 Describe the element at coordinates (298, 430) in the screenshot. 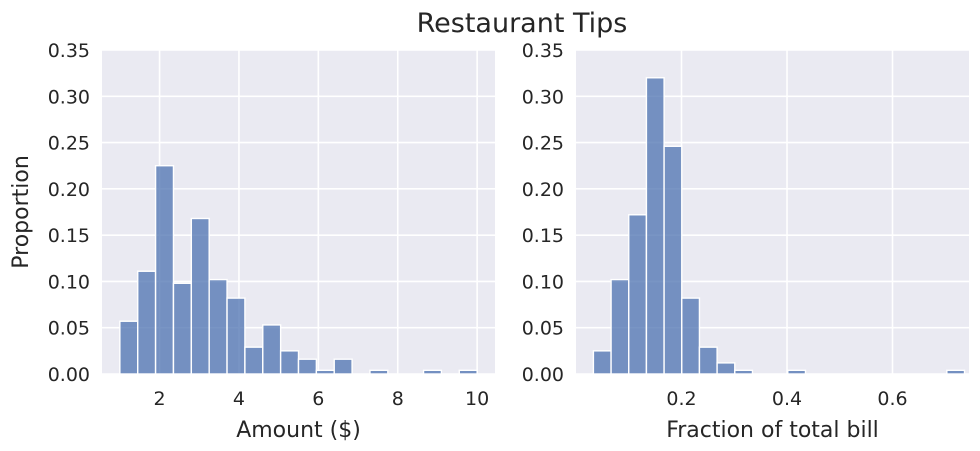

I see `x-axis-label: Amount ($)` at that location.